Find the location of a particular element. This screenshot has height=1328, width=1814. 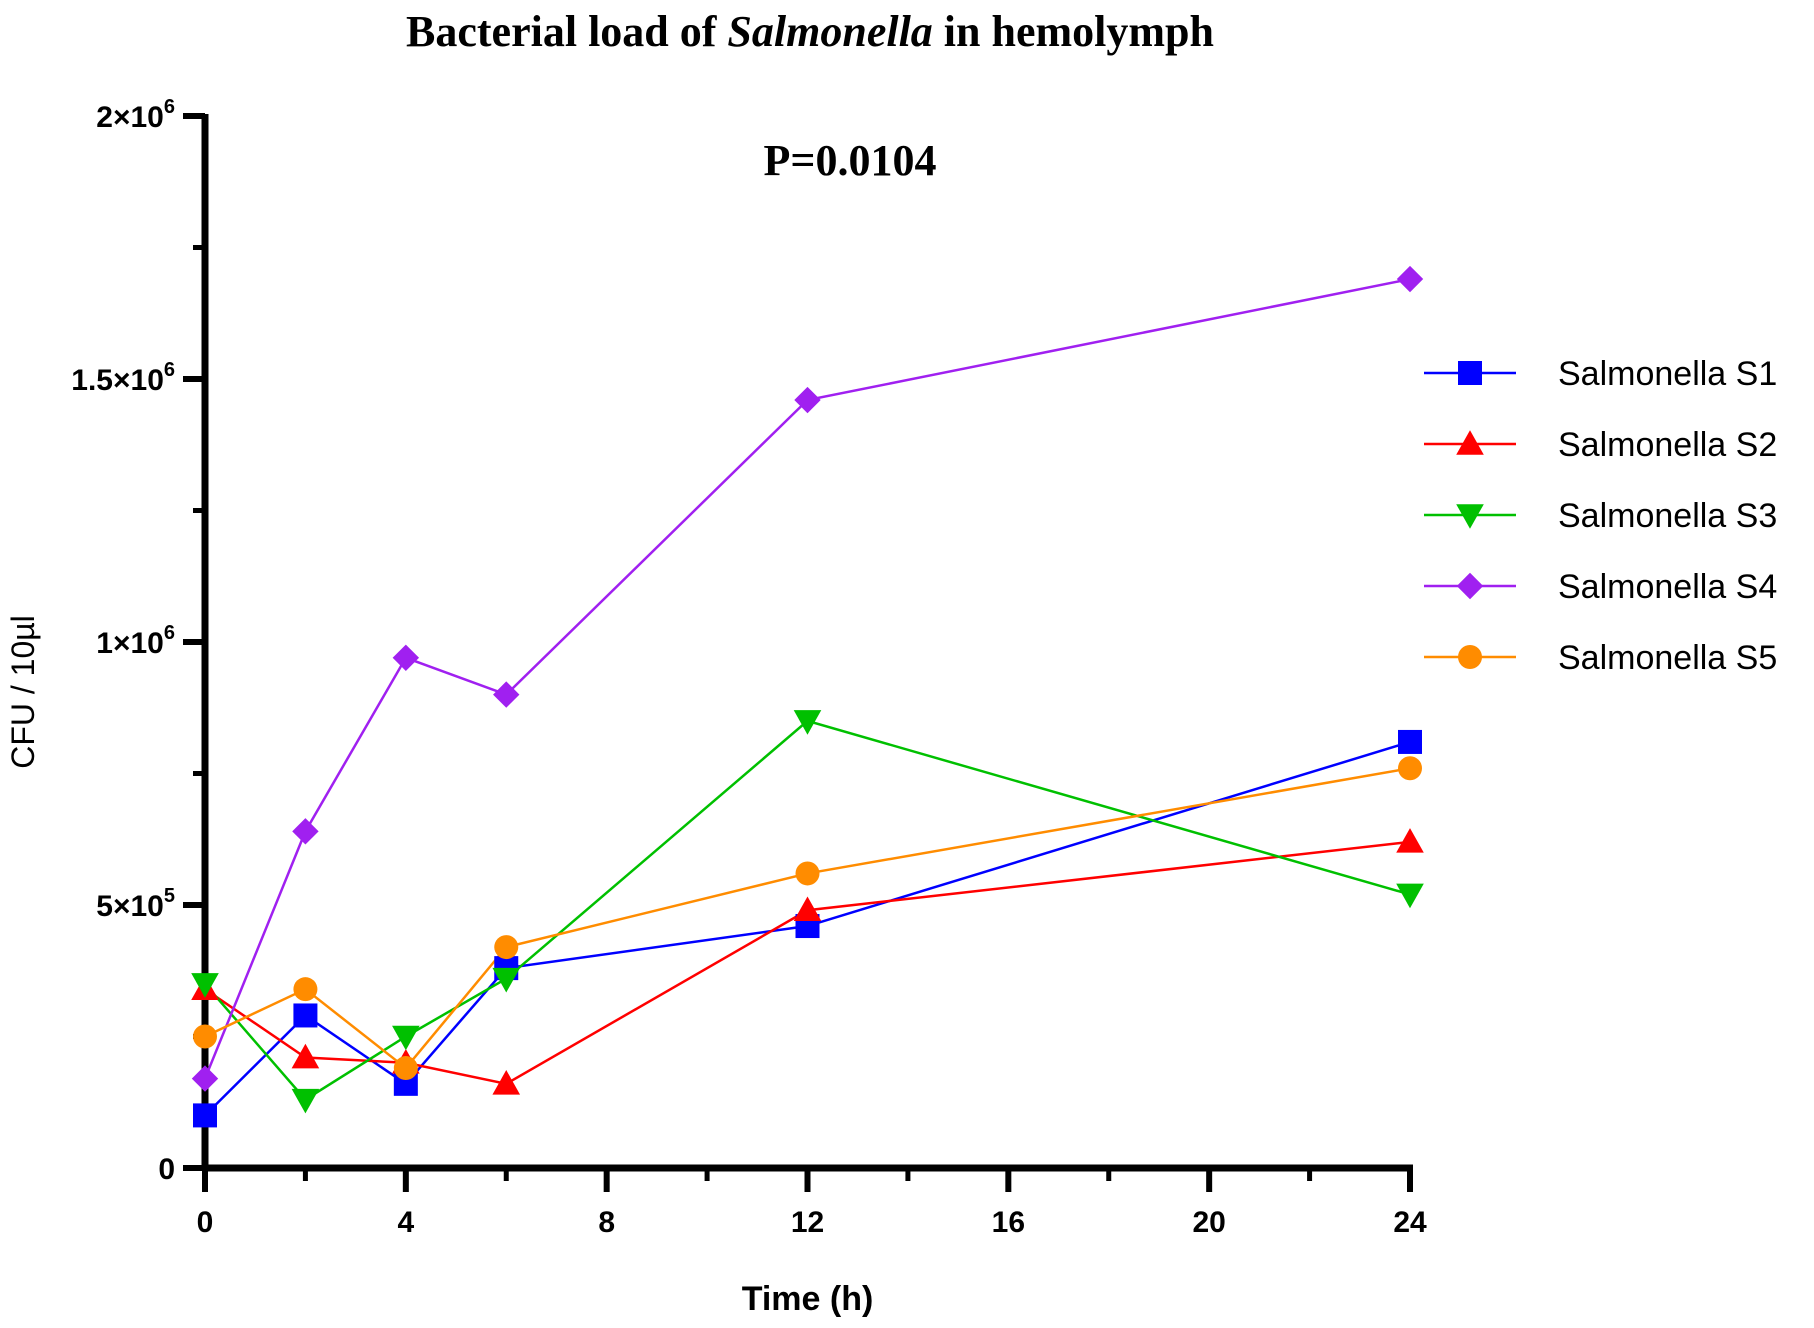

legend-item-s5: Salmonella S5 is located at coordinates (1600, 658).